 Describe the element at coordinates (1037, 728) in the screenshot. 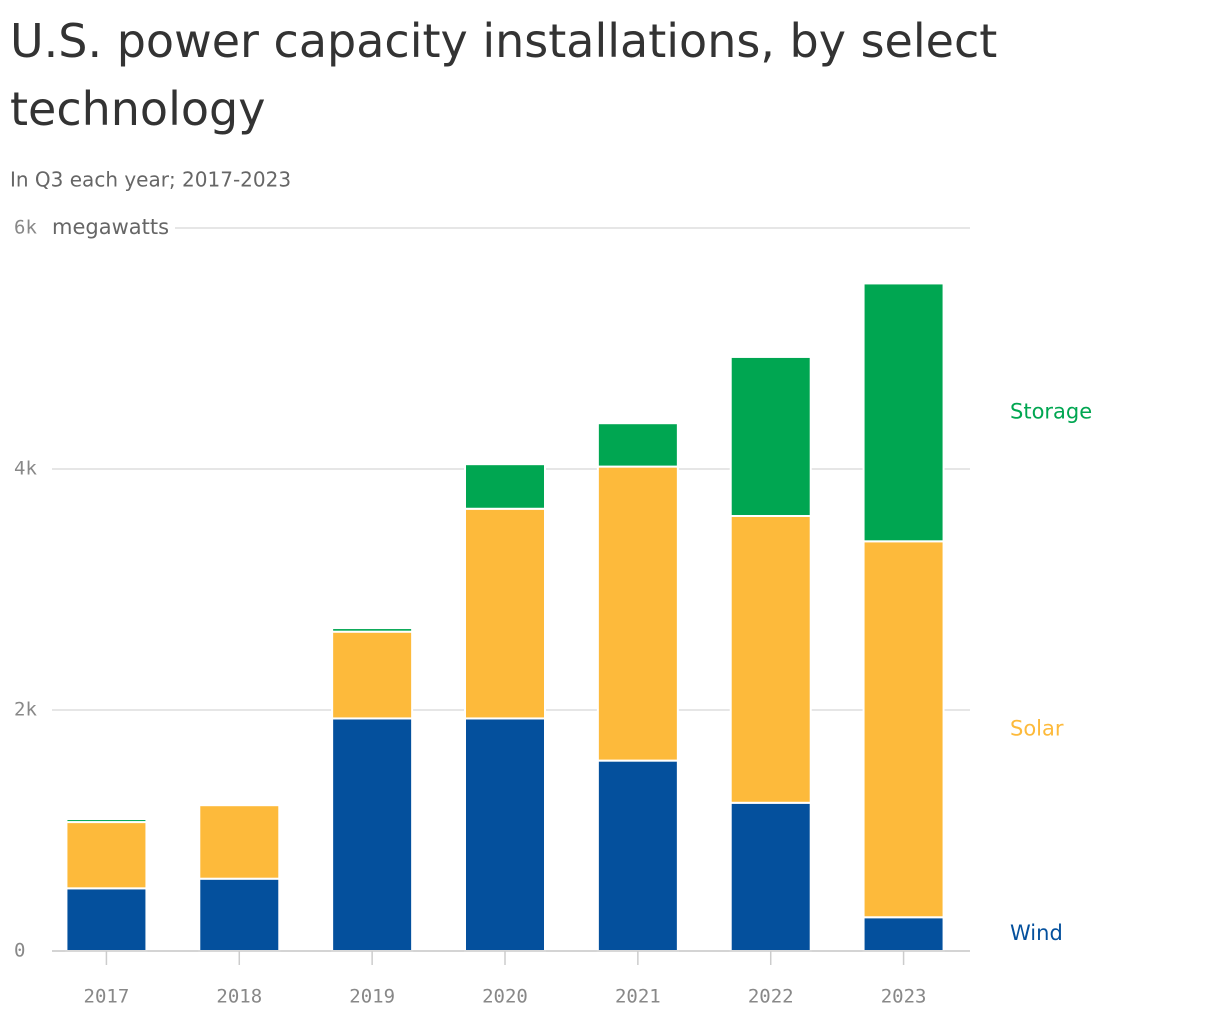

I see `legend-label: Solar` at that location.